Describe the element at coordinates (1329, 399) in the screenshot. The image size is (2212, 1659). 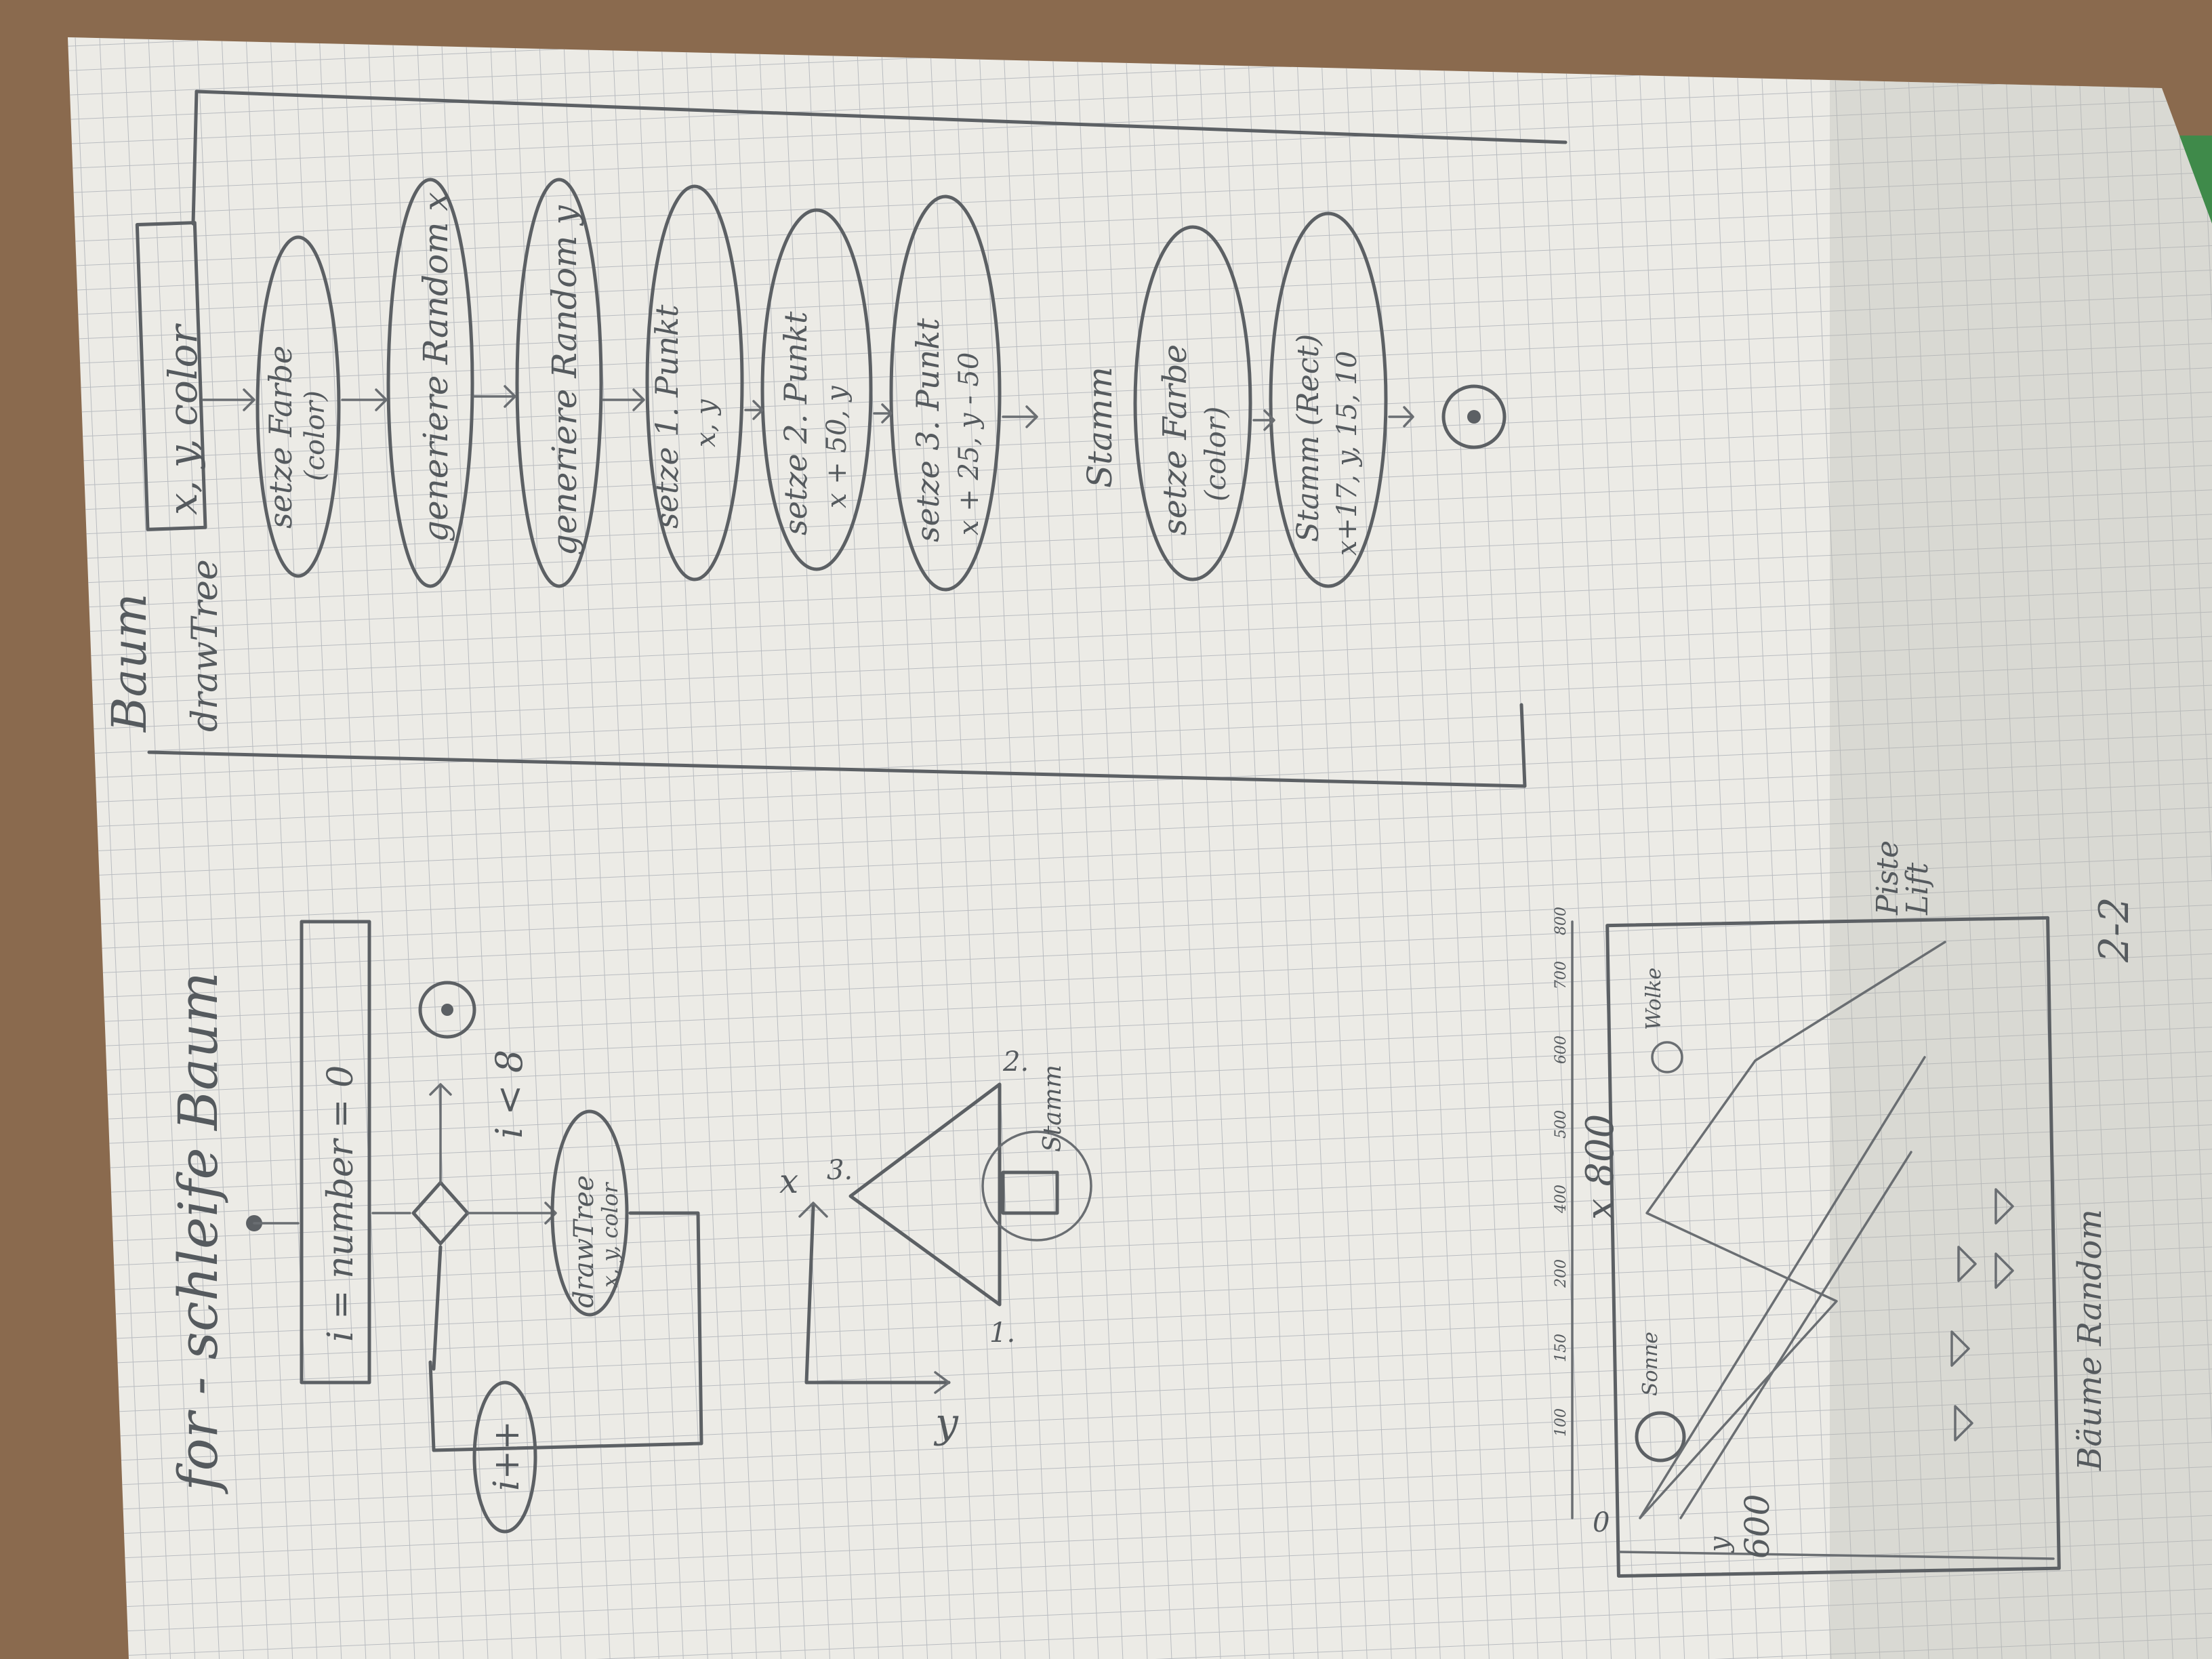
I see `step-9-ellipse` at that location.